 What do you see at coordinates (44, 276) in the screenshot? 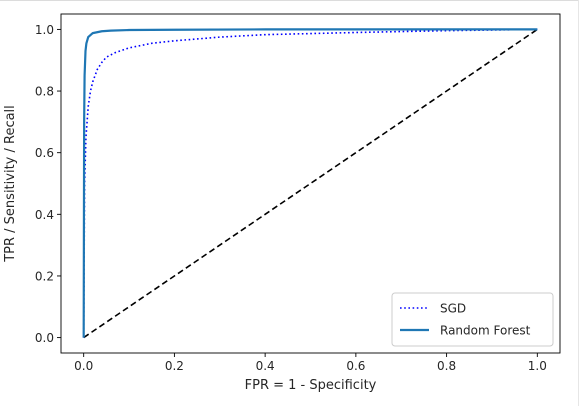
I see `y-tick-label: 0.2` at bounding box center [44, 276].